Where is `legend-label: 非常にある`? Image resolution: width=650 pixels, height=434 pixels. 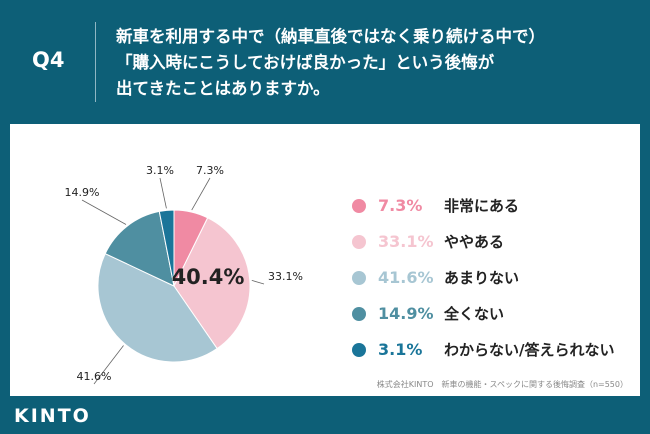
legend-label: 非常にある is located at coordinates (482, 206).